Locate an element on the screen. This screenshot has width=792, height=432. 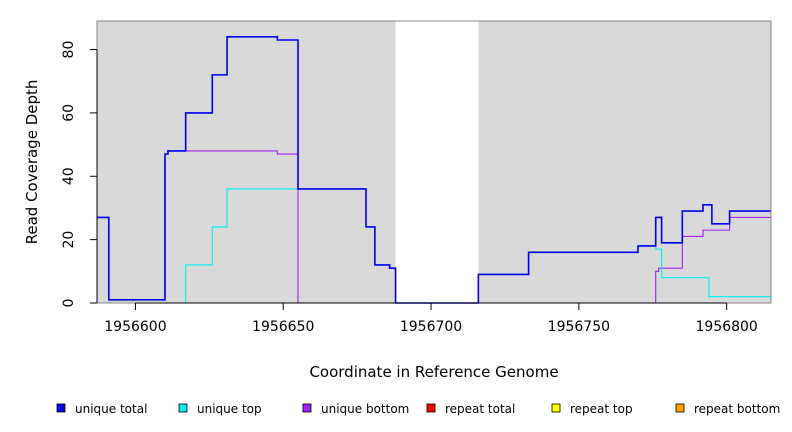
legend-item-repeat-bottom: repeat bottom is located at coordinates (727, 409).